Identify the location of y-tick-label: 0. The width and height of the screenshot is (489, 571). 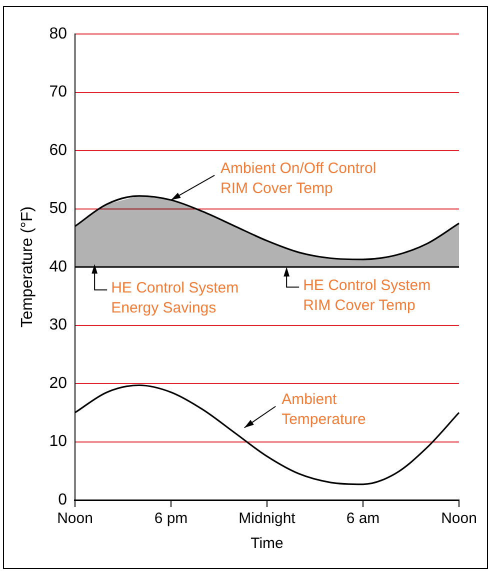
(63, 499).